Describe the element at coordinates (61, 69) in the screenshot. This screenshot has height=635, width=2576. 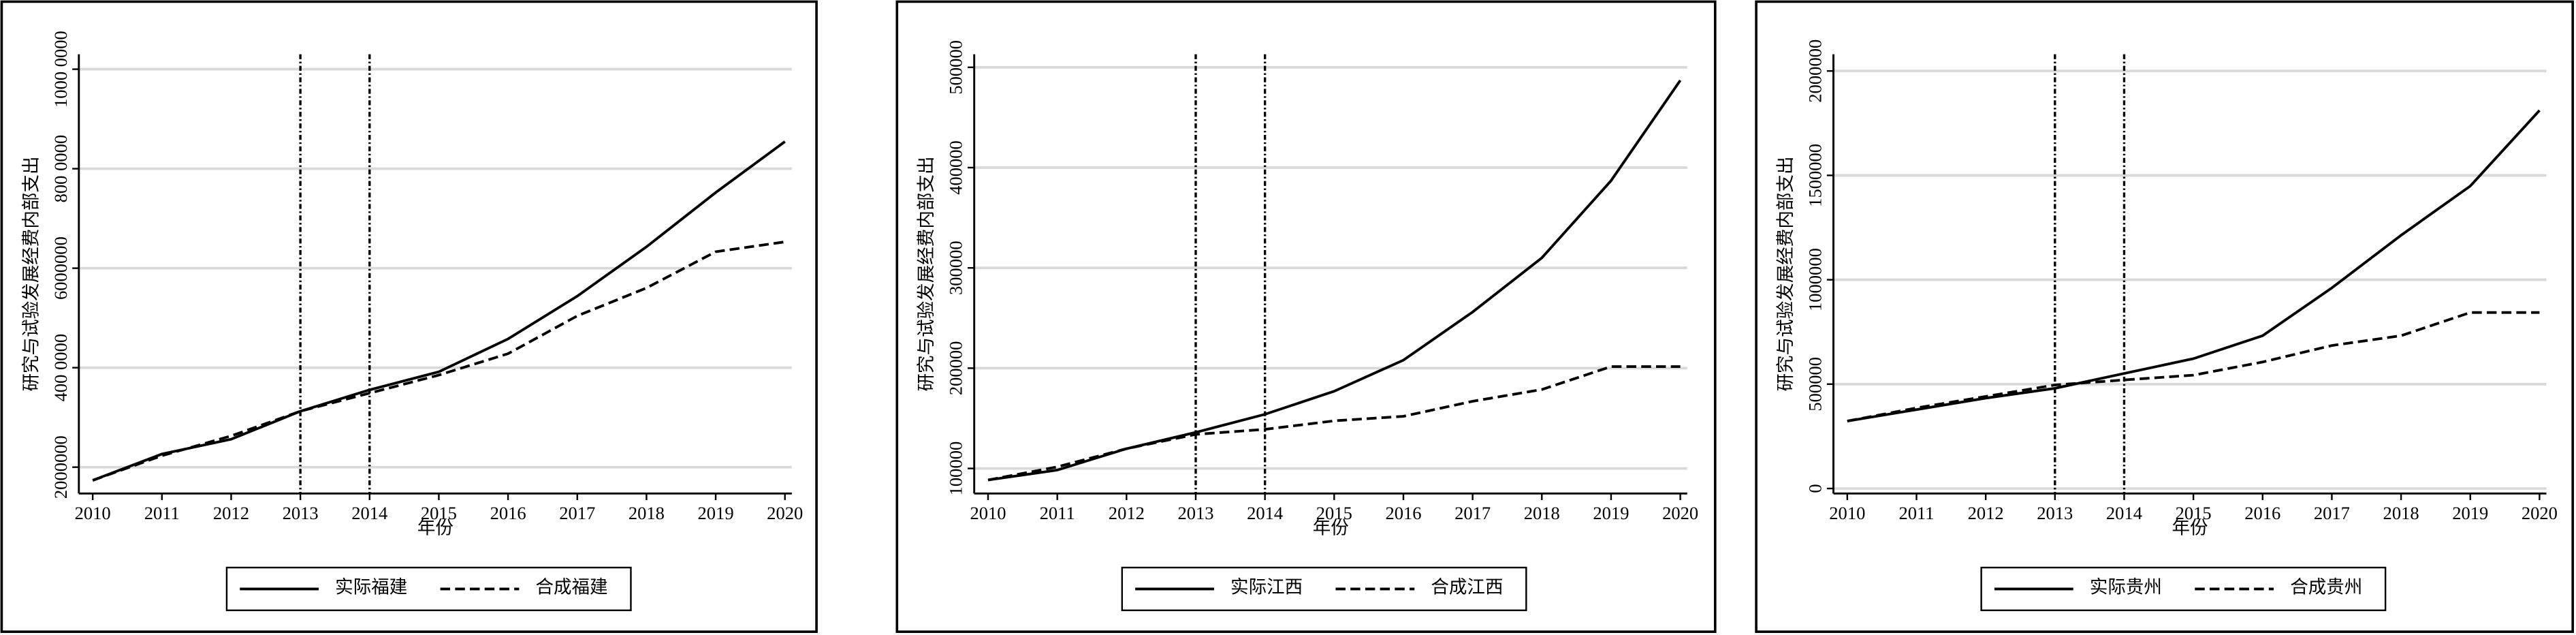
I see `y-tick-label: 1000 0000` at that location.